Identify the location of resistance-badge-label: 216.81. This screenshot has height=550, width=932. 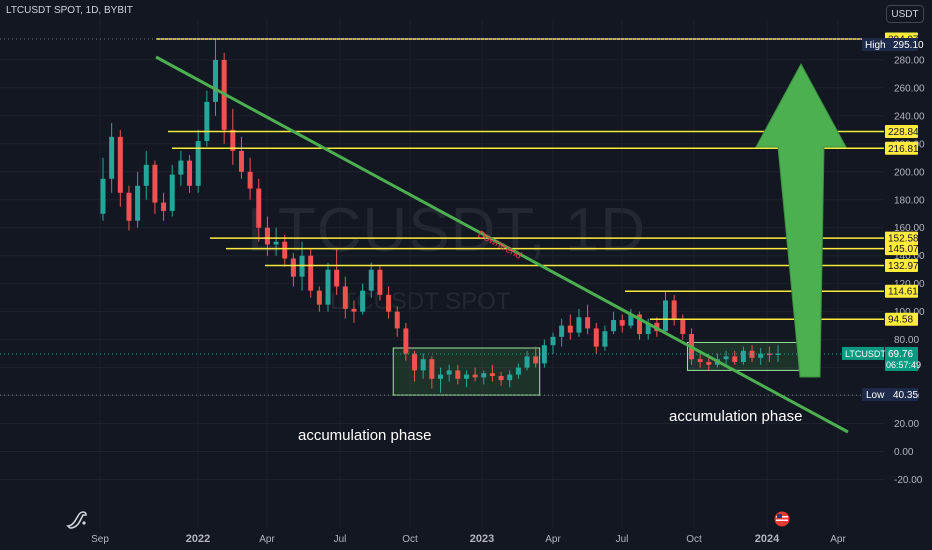
(903, 149).